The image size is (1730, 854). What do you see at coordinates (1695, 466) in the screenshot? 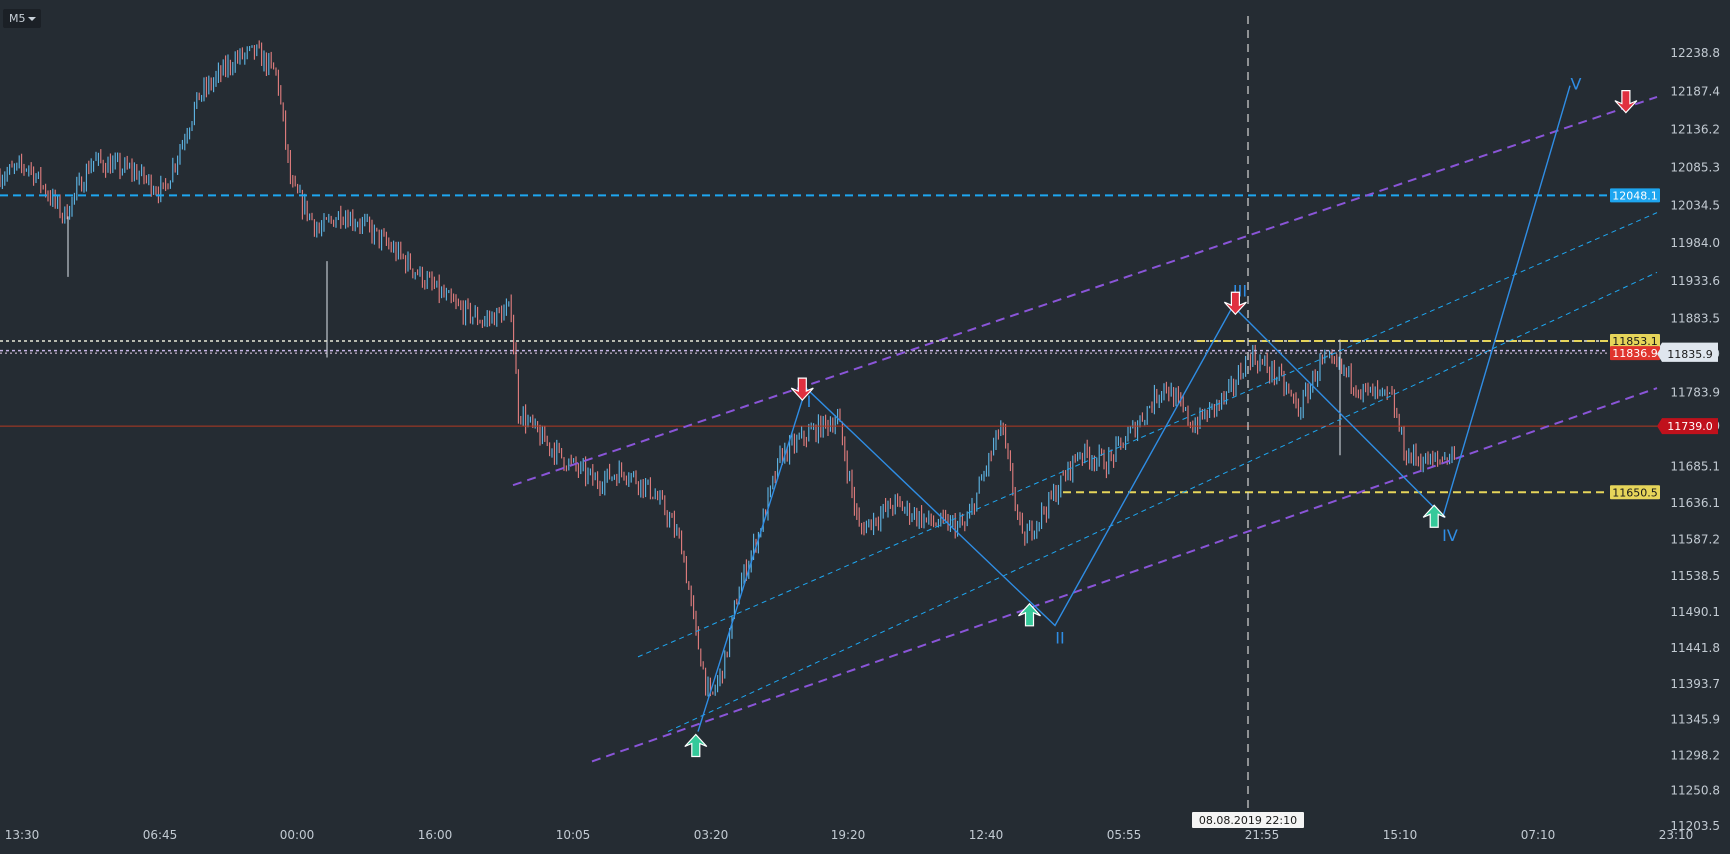
I see `price-tick-label: 11685.1` at bounding box center [1695, 466].